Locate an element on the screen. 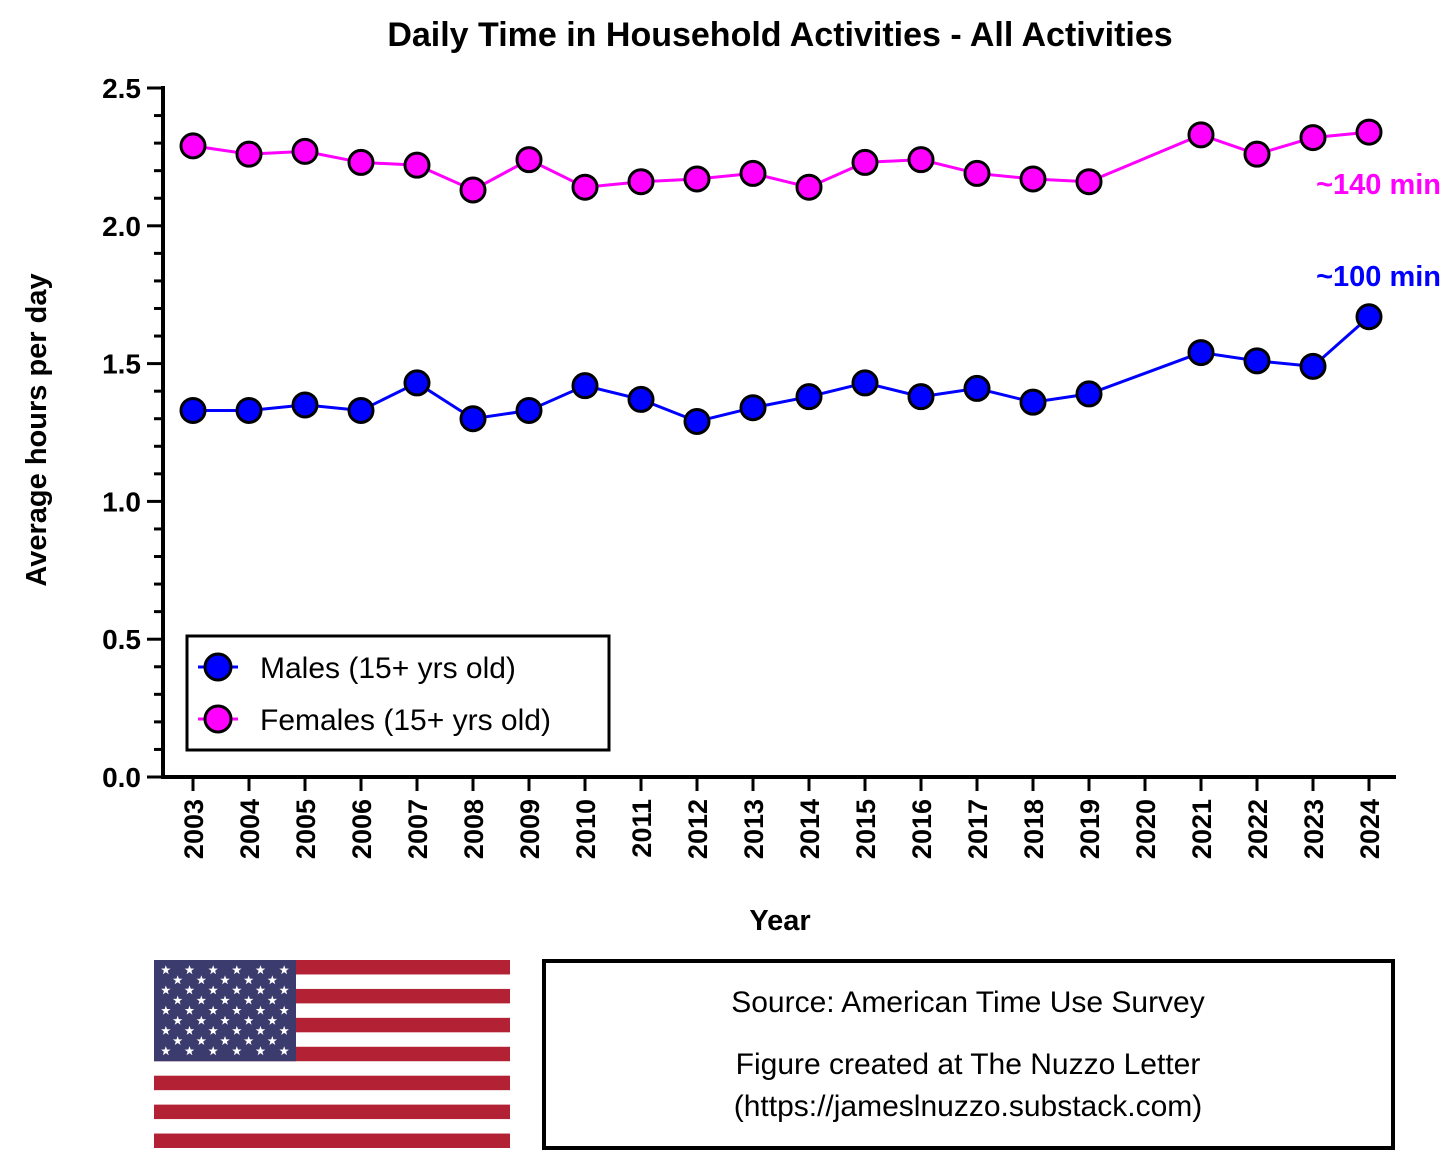 This screenshot has width=1456, height=1155. males-point-2003 is located at coordinates (193, 410).